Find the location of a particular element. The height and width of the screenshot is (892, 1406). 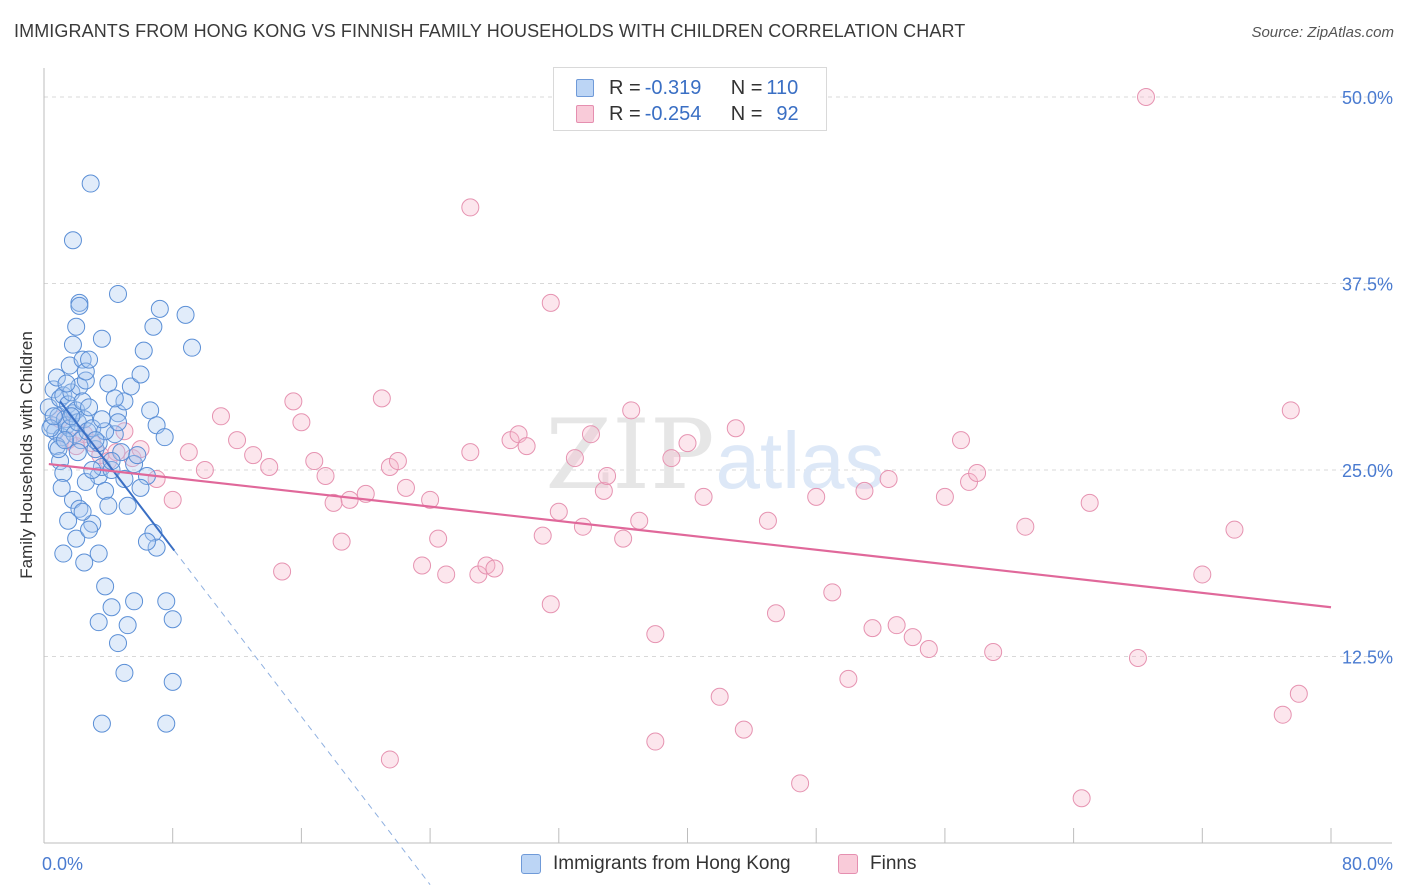

stats-row-pink: R = -0.254 N = 92 is located at coordinates (687, 114).